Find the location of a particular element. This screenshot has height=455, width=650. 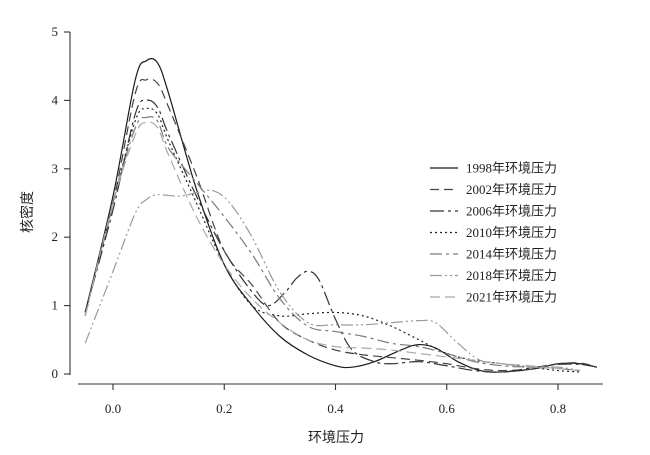

y-tick-label: 5 is located at coordinates (55, 31).